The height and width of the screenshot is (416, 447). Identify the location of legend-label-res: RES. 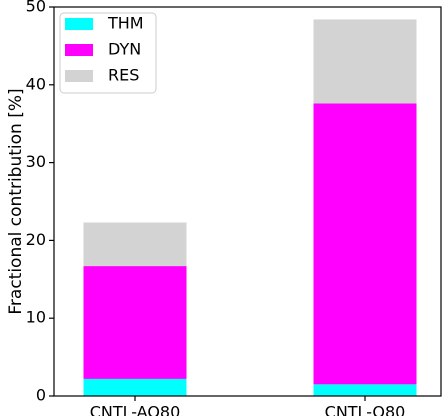
(123, 75).